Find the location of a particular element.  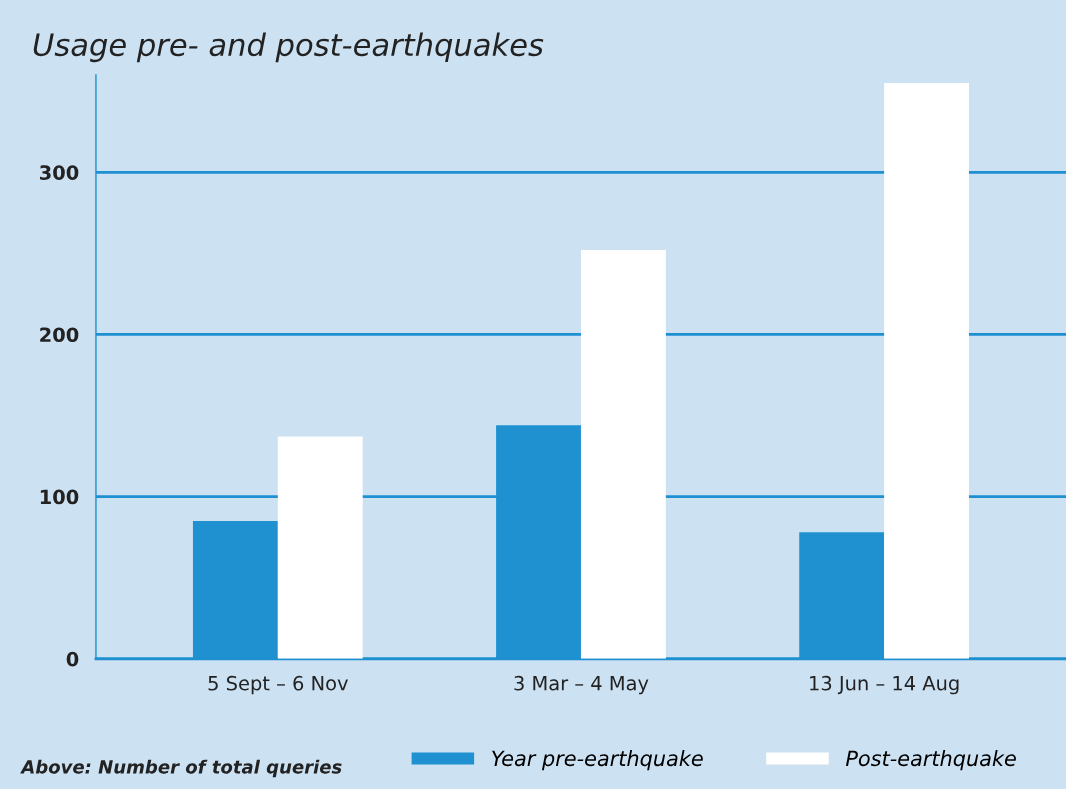

text: Above: Number of total queries is located at coordinates (181, 768).